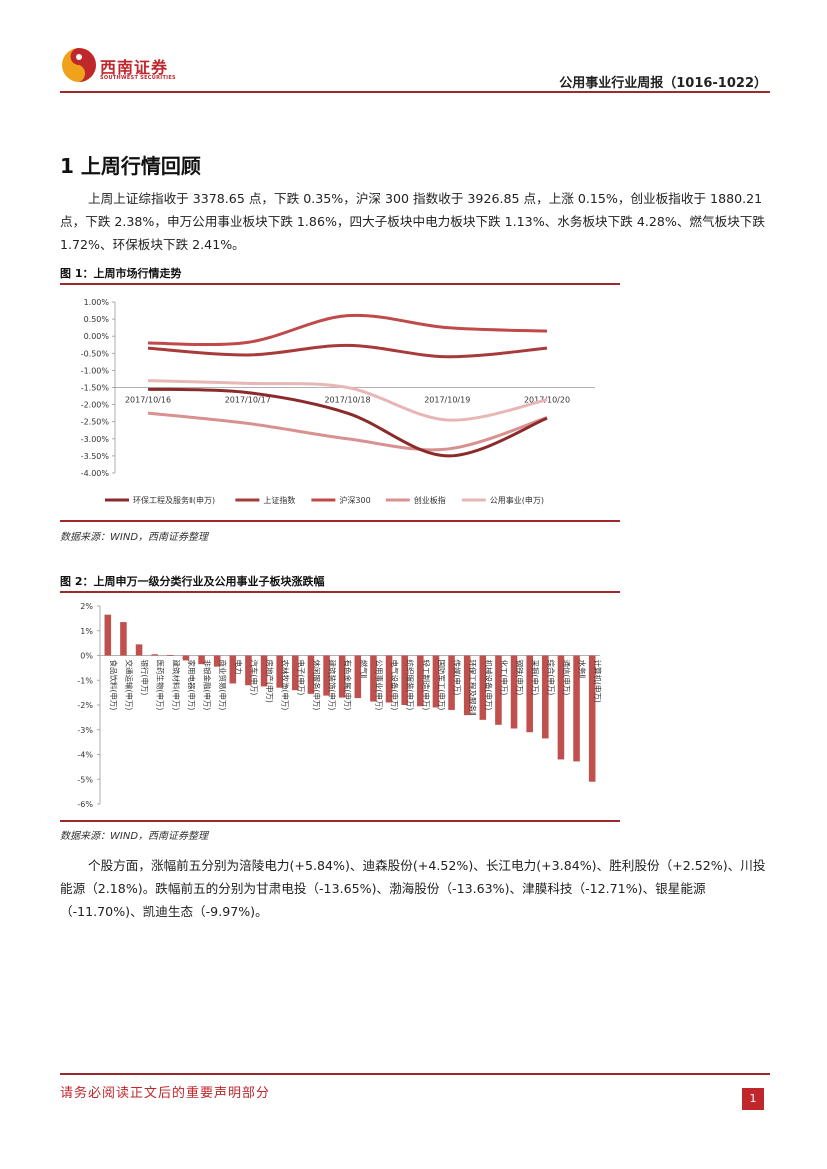 The width and height of the screenshot is (827, 1169). What do you see at coordinates (520, 678) in the screenshot?
I see `category-label: 钢铁(申万)` at bounding box center [520, 678].